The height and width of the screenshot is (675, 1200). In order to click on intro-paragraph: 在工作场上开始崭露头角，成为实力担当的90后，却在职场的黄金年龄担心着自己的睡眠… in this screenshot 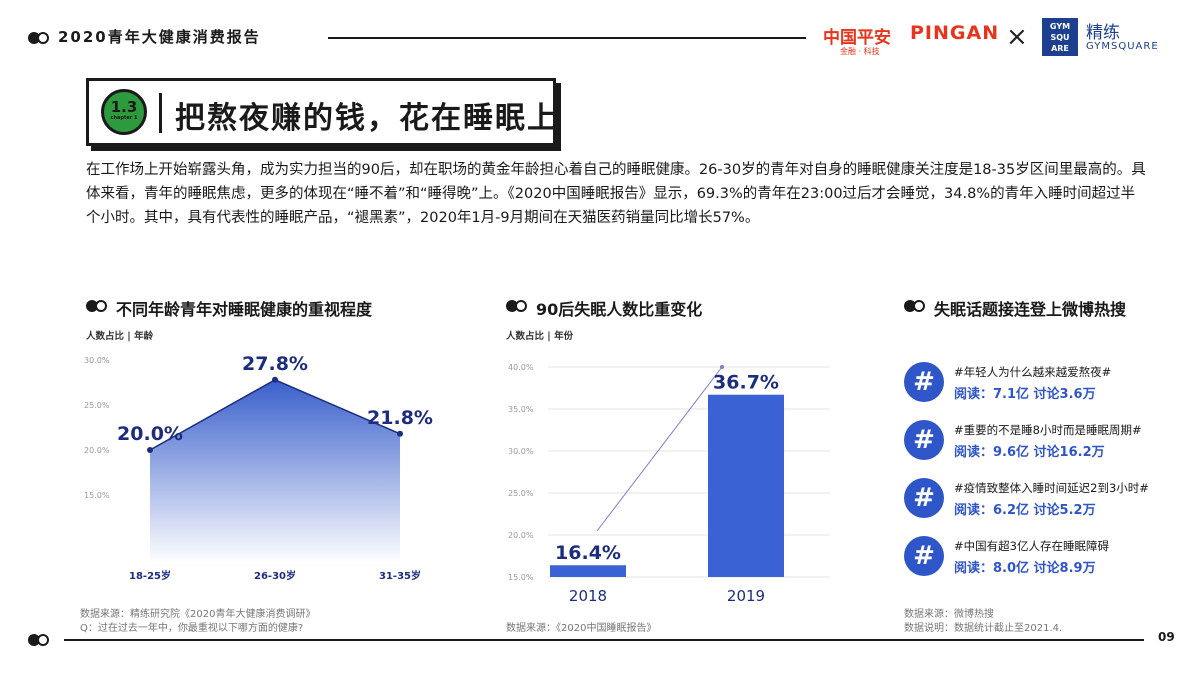, I will do `click(616, 194)`.